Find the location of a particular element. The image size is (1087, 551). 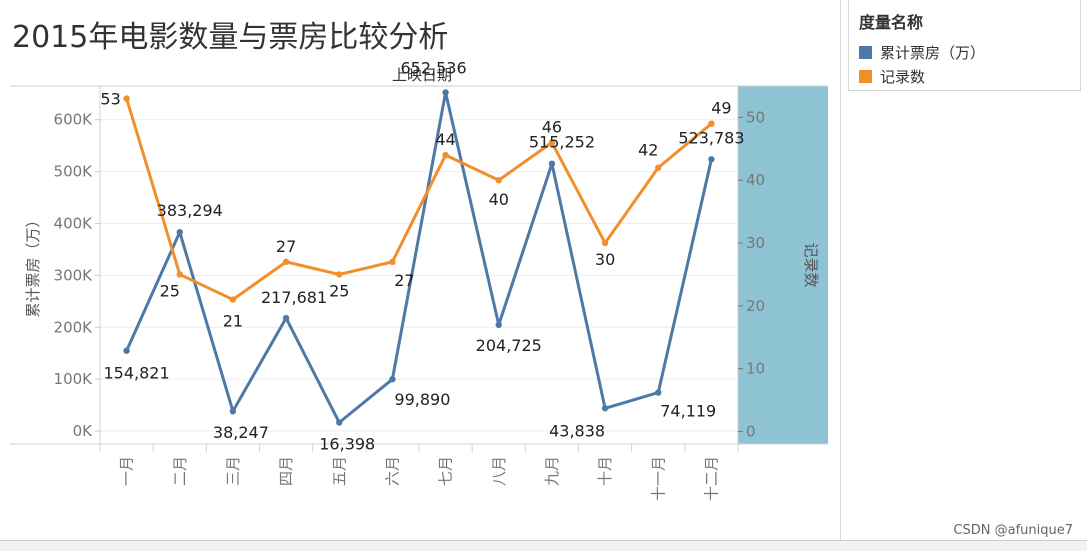

x-tick-label: 九月 is located at coordinates (552, 471).